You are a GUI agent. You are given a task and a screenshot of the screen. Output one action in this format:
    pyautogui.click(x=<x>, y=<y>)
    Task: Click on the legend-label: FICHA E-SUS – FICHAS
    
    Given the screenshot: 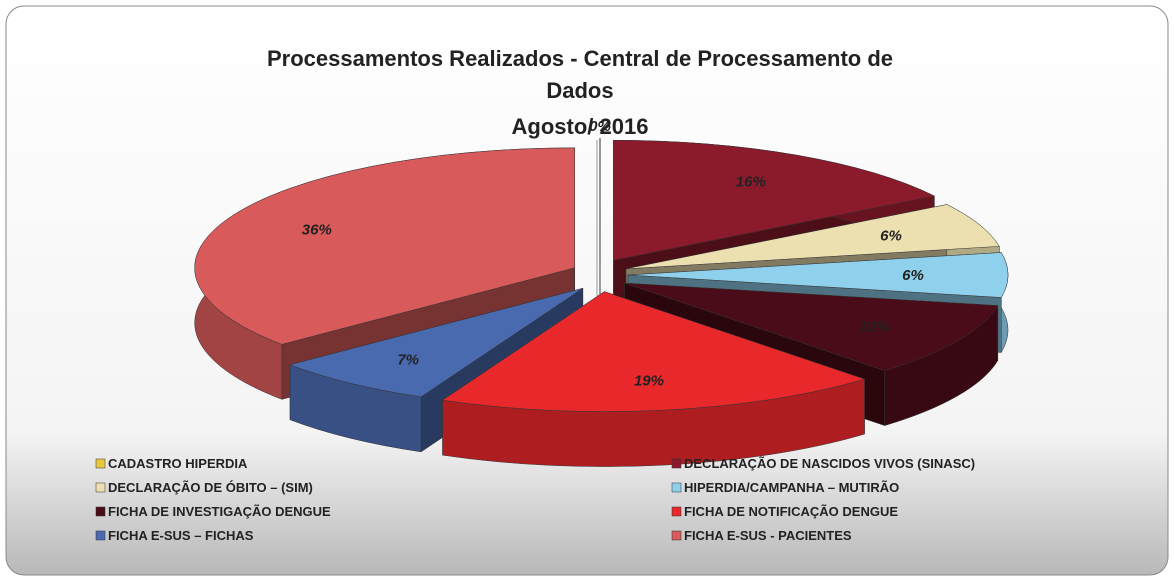 What is the action you would take?
    pyautogui.click(x=181, y=535)
    